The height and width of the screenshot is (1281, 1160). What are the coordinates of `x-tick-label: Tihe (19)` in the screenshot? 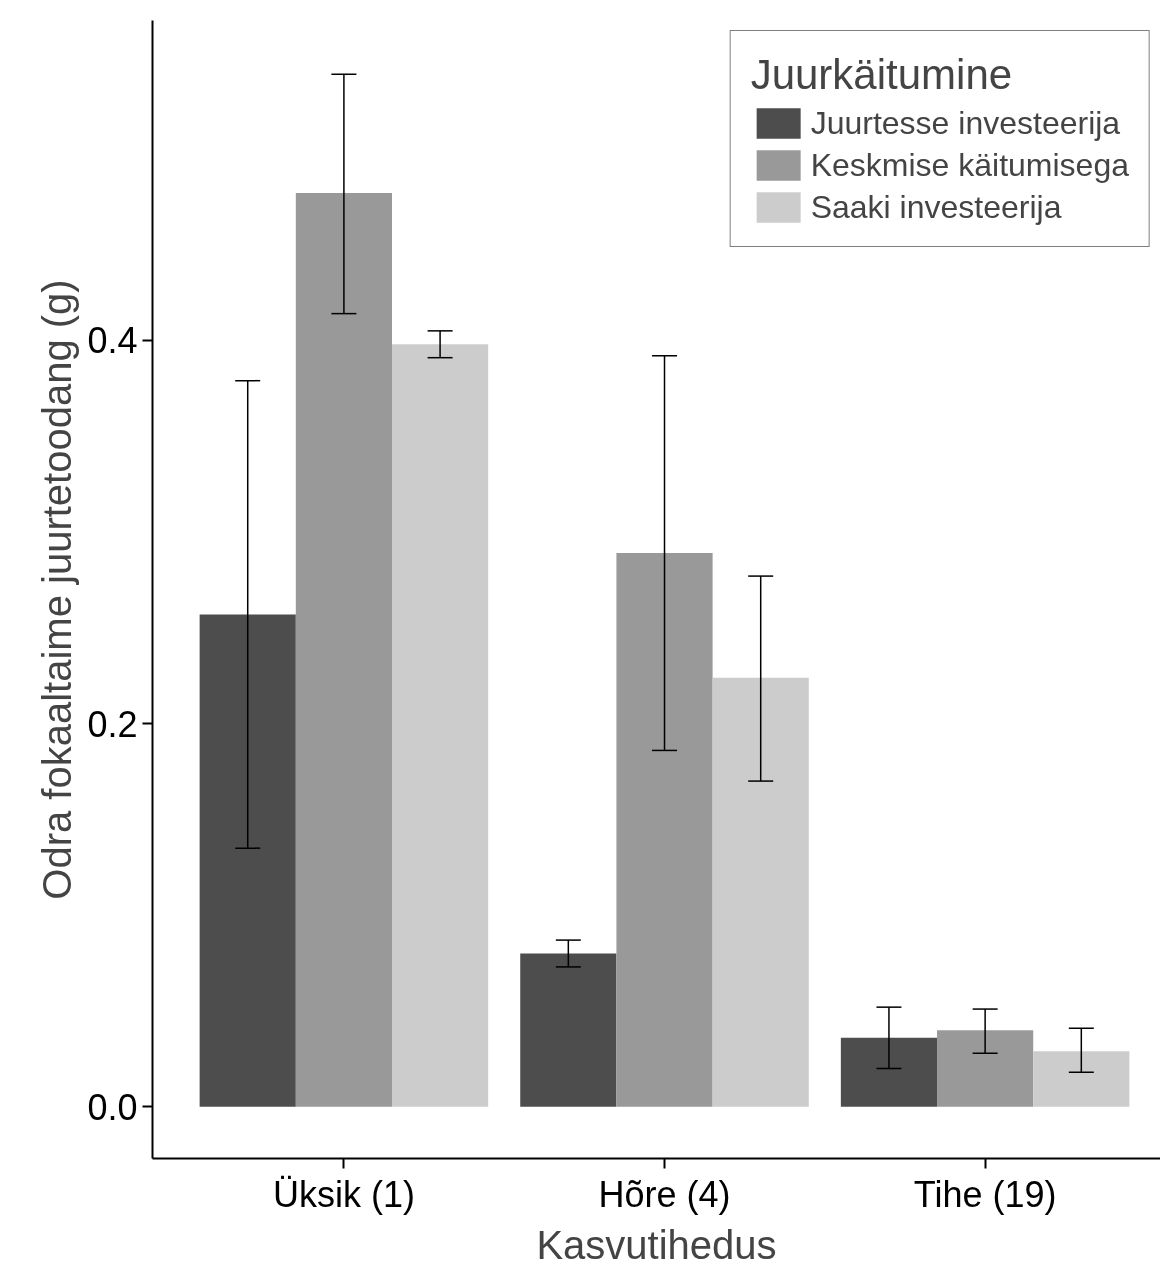 It's located at (985, 1194).